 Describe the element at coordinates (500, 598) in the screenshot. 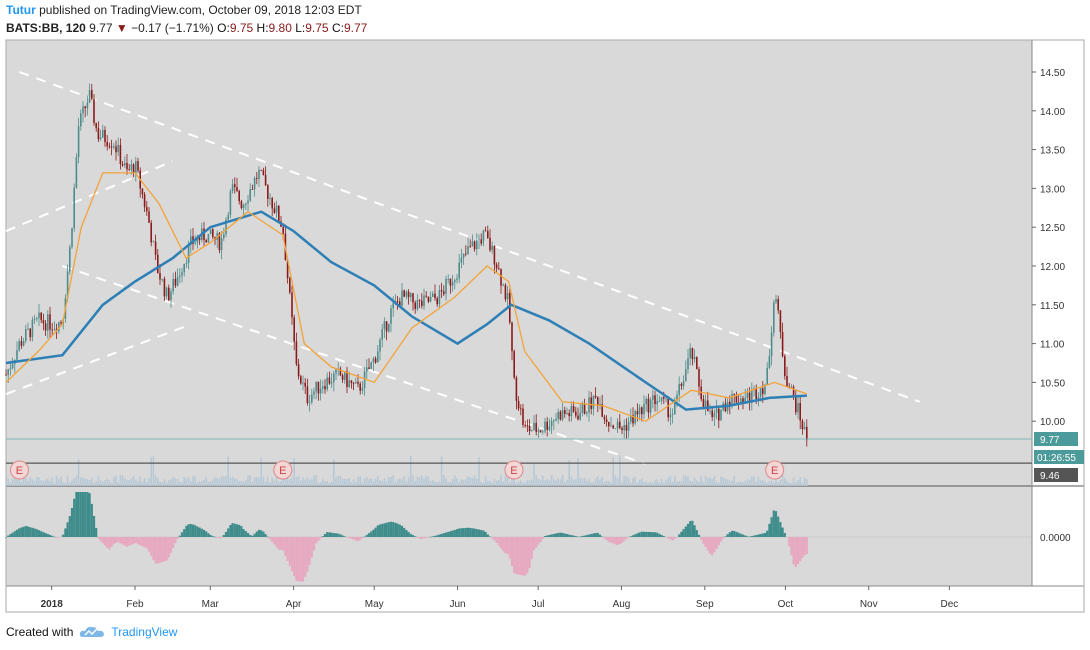

I see `time-axis: 2018 Feb Mar Apr May Jun Jul Aug Sep Oct Nov Dec` at that location.